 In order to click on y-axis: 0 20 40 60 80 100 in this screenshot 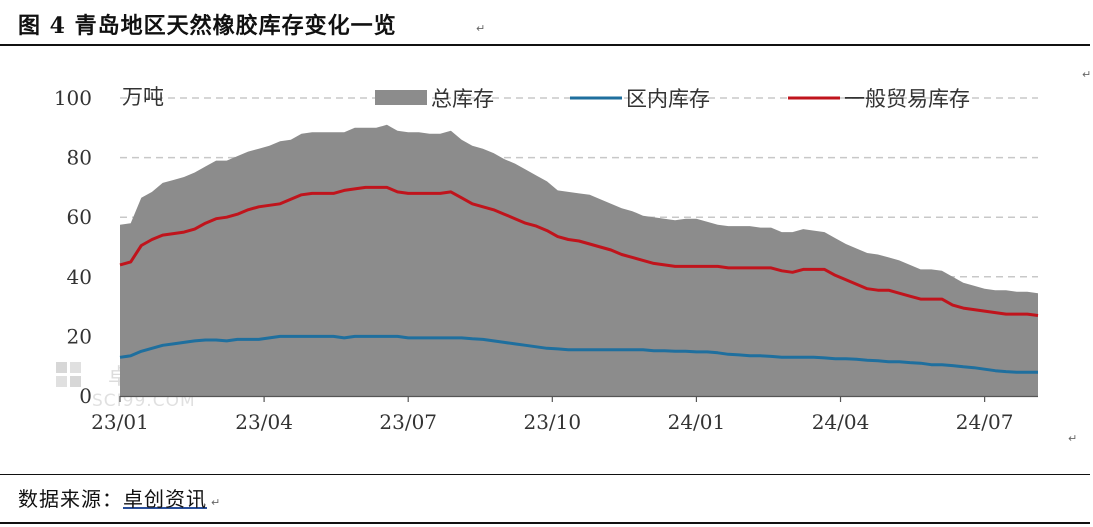, I will do `click(73, 247)`.